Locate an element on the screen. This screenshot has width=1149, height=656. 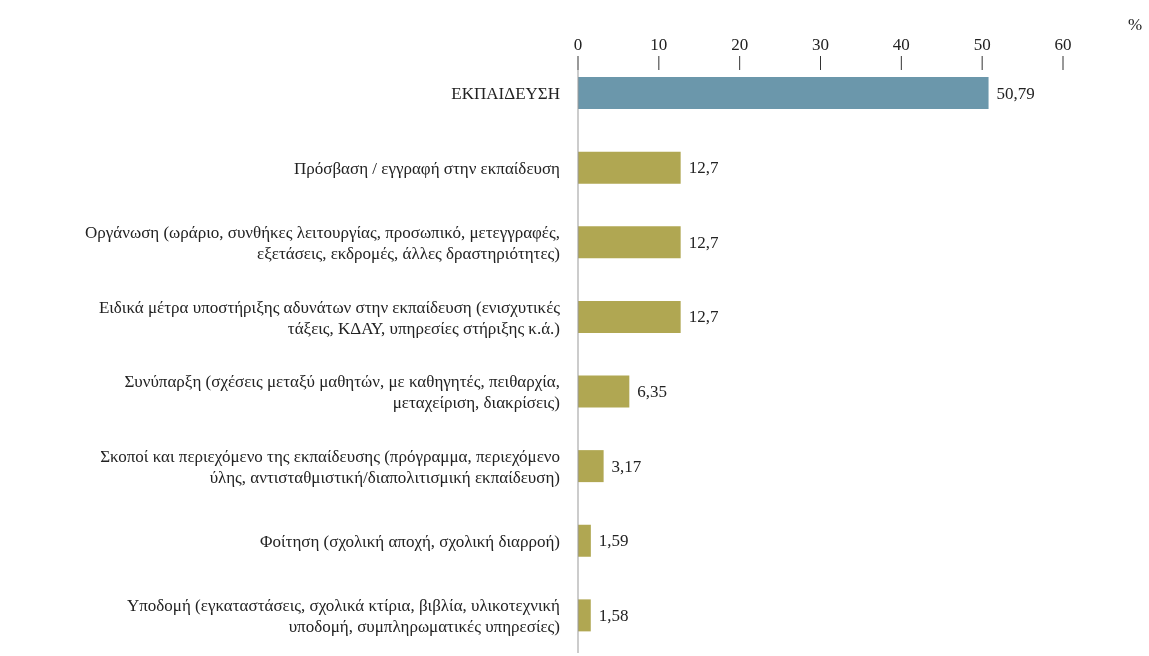
data-label: 6,35 is located at coordinates (652, 391).